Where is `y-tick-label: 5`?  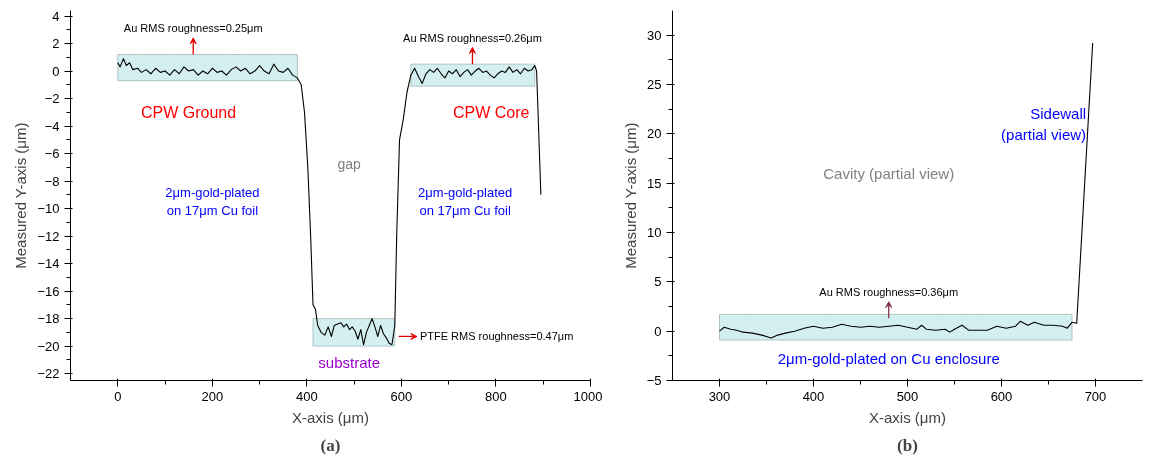
y-tick-label: 5 is located at coordinates (658, 282).